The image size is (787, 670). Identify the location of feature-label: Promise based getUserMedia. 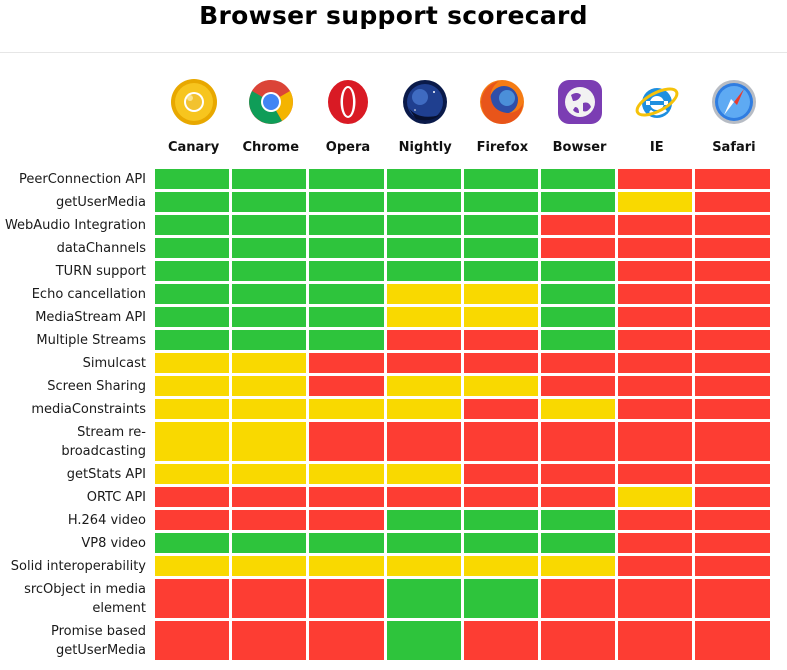
(73, 640).